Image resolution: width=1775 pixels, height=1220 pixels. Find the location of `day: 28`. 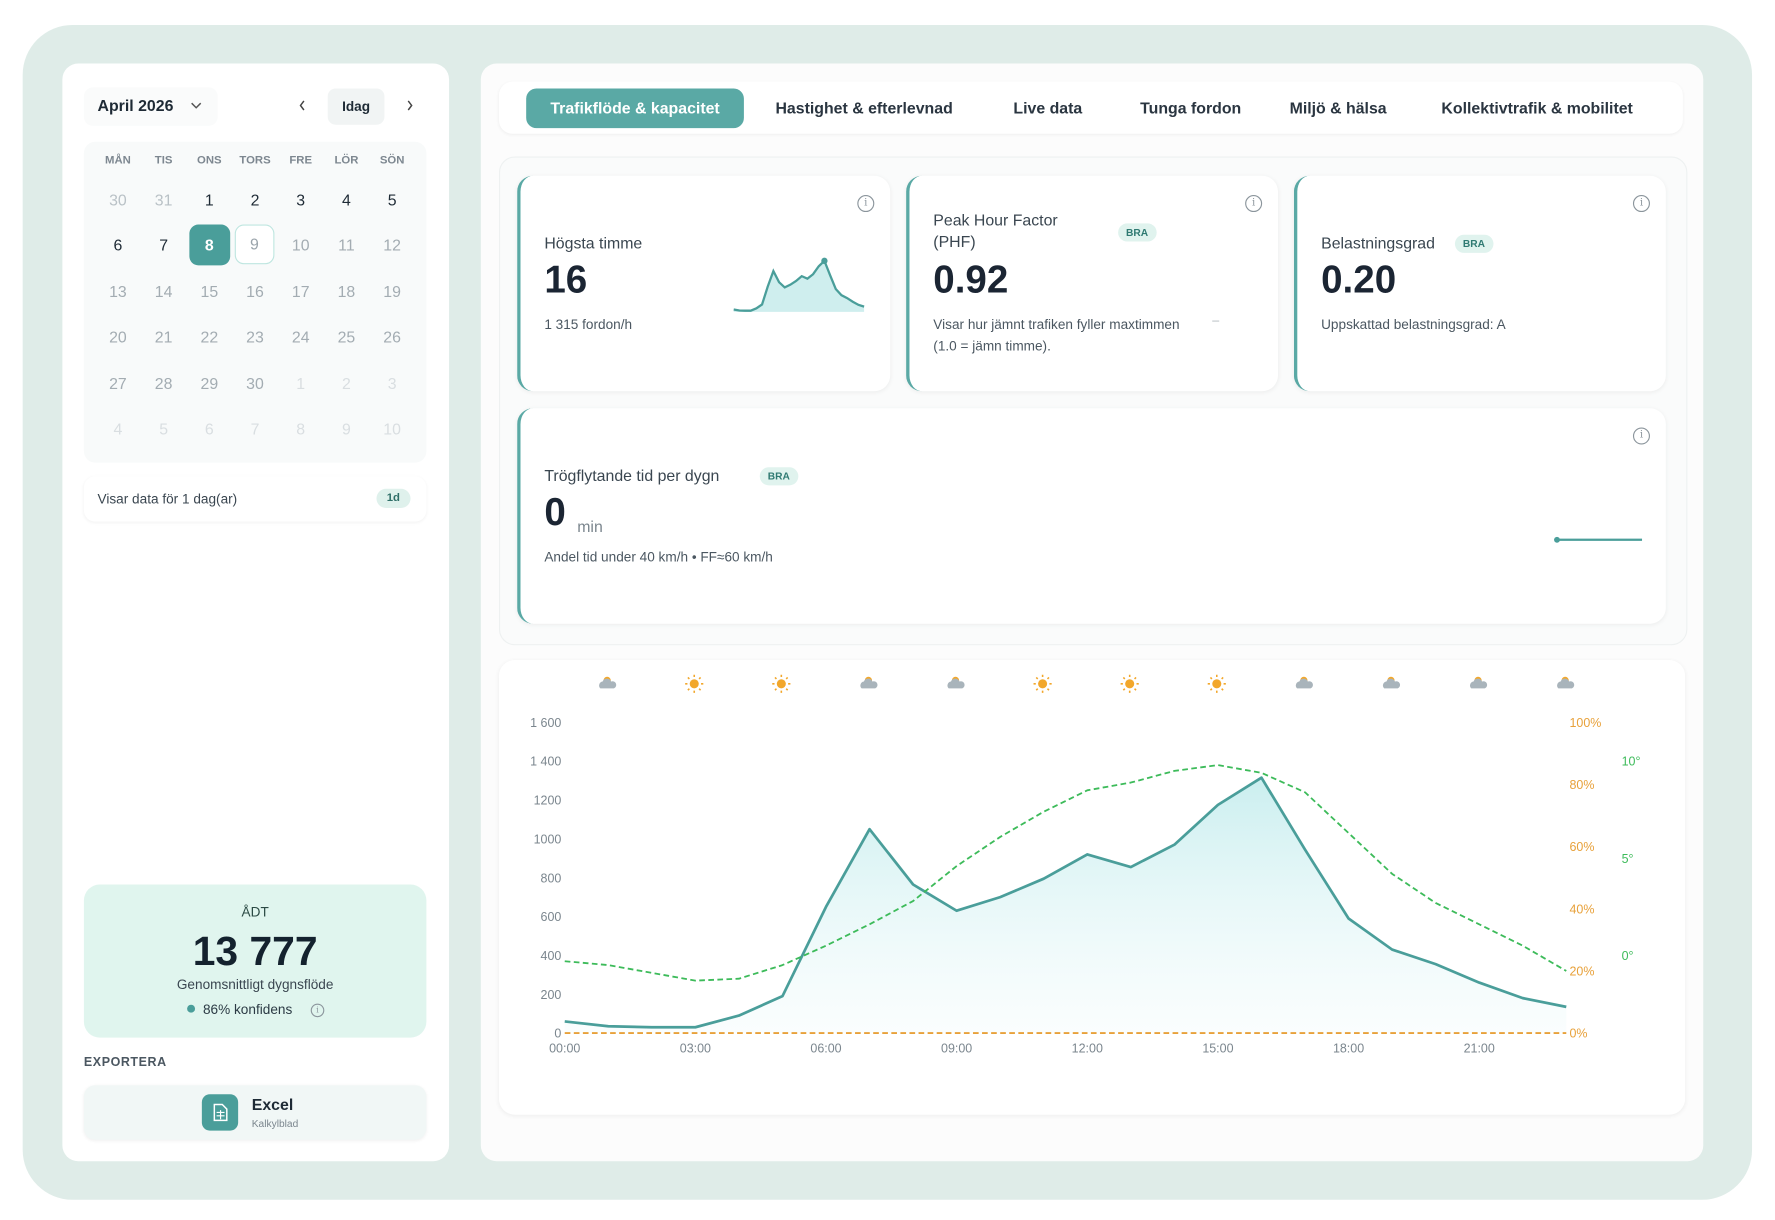

day: 28 is located at coordinates (163, 382).